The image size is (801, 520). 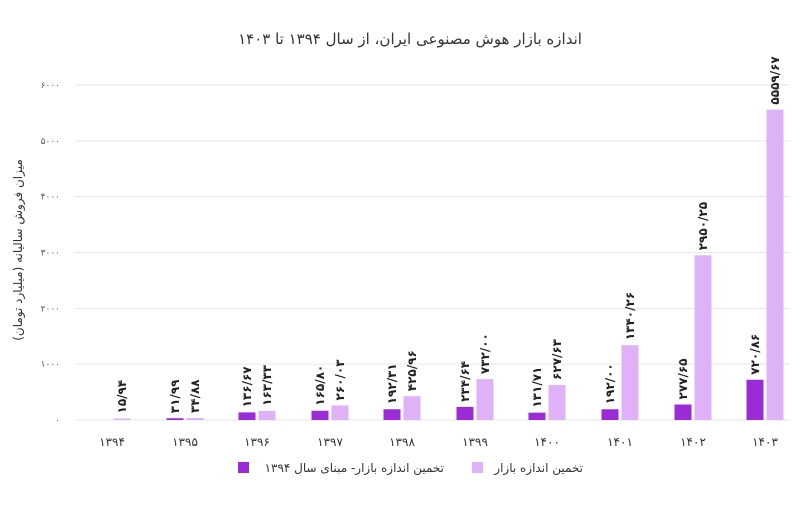 I want to click on y-axis-label: میزان فروش سالیانه (میلیارد تومان), so click(x=18, y=250).